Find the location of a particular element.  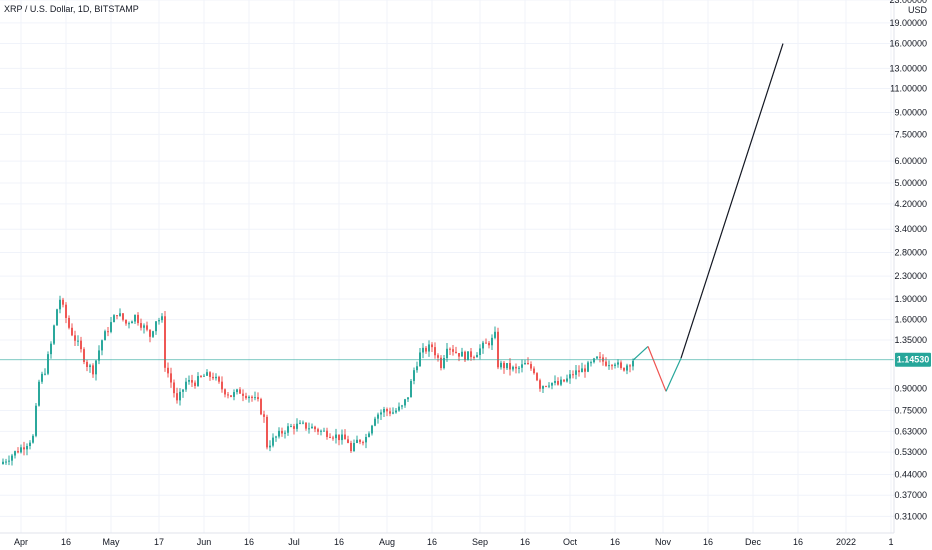

projection-segment is located at coordinates (673, 374).